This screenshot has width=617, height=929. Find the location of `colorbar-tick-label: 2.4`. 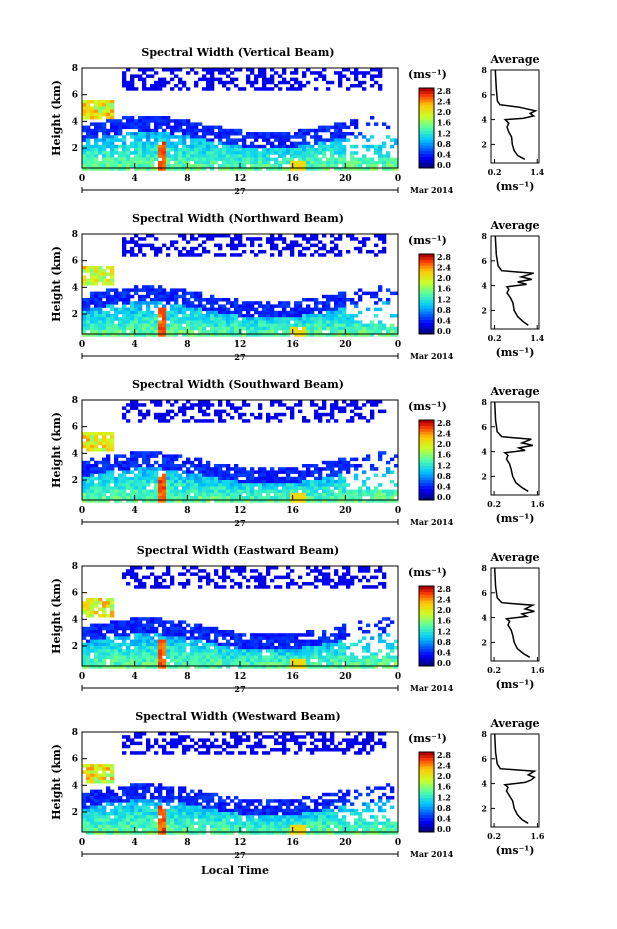

colorbar-tick-label: 2.4 is located at coordinates (444, 434).